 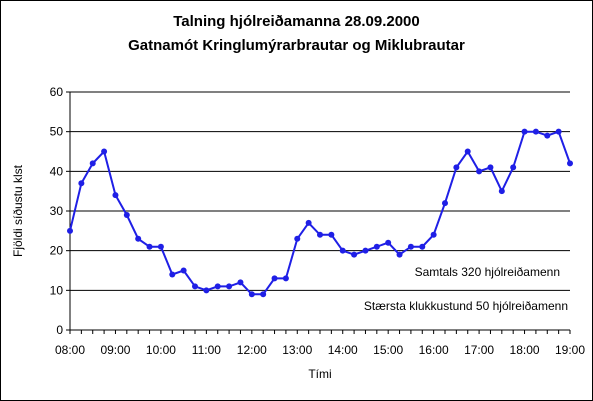 I want to click on x-tick-label: 08:00, so click(x=70, y=350).